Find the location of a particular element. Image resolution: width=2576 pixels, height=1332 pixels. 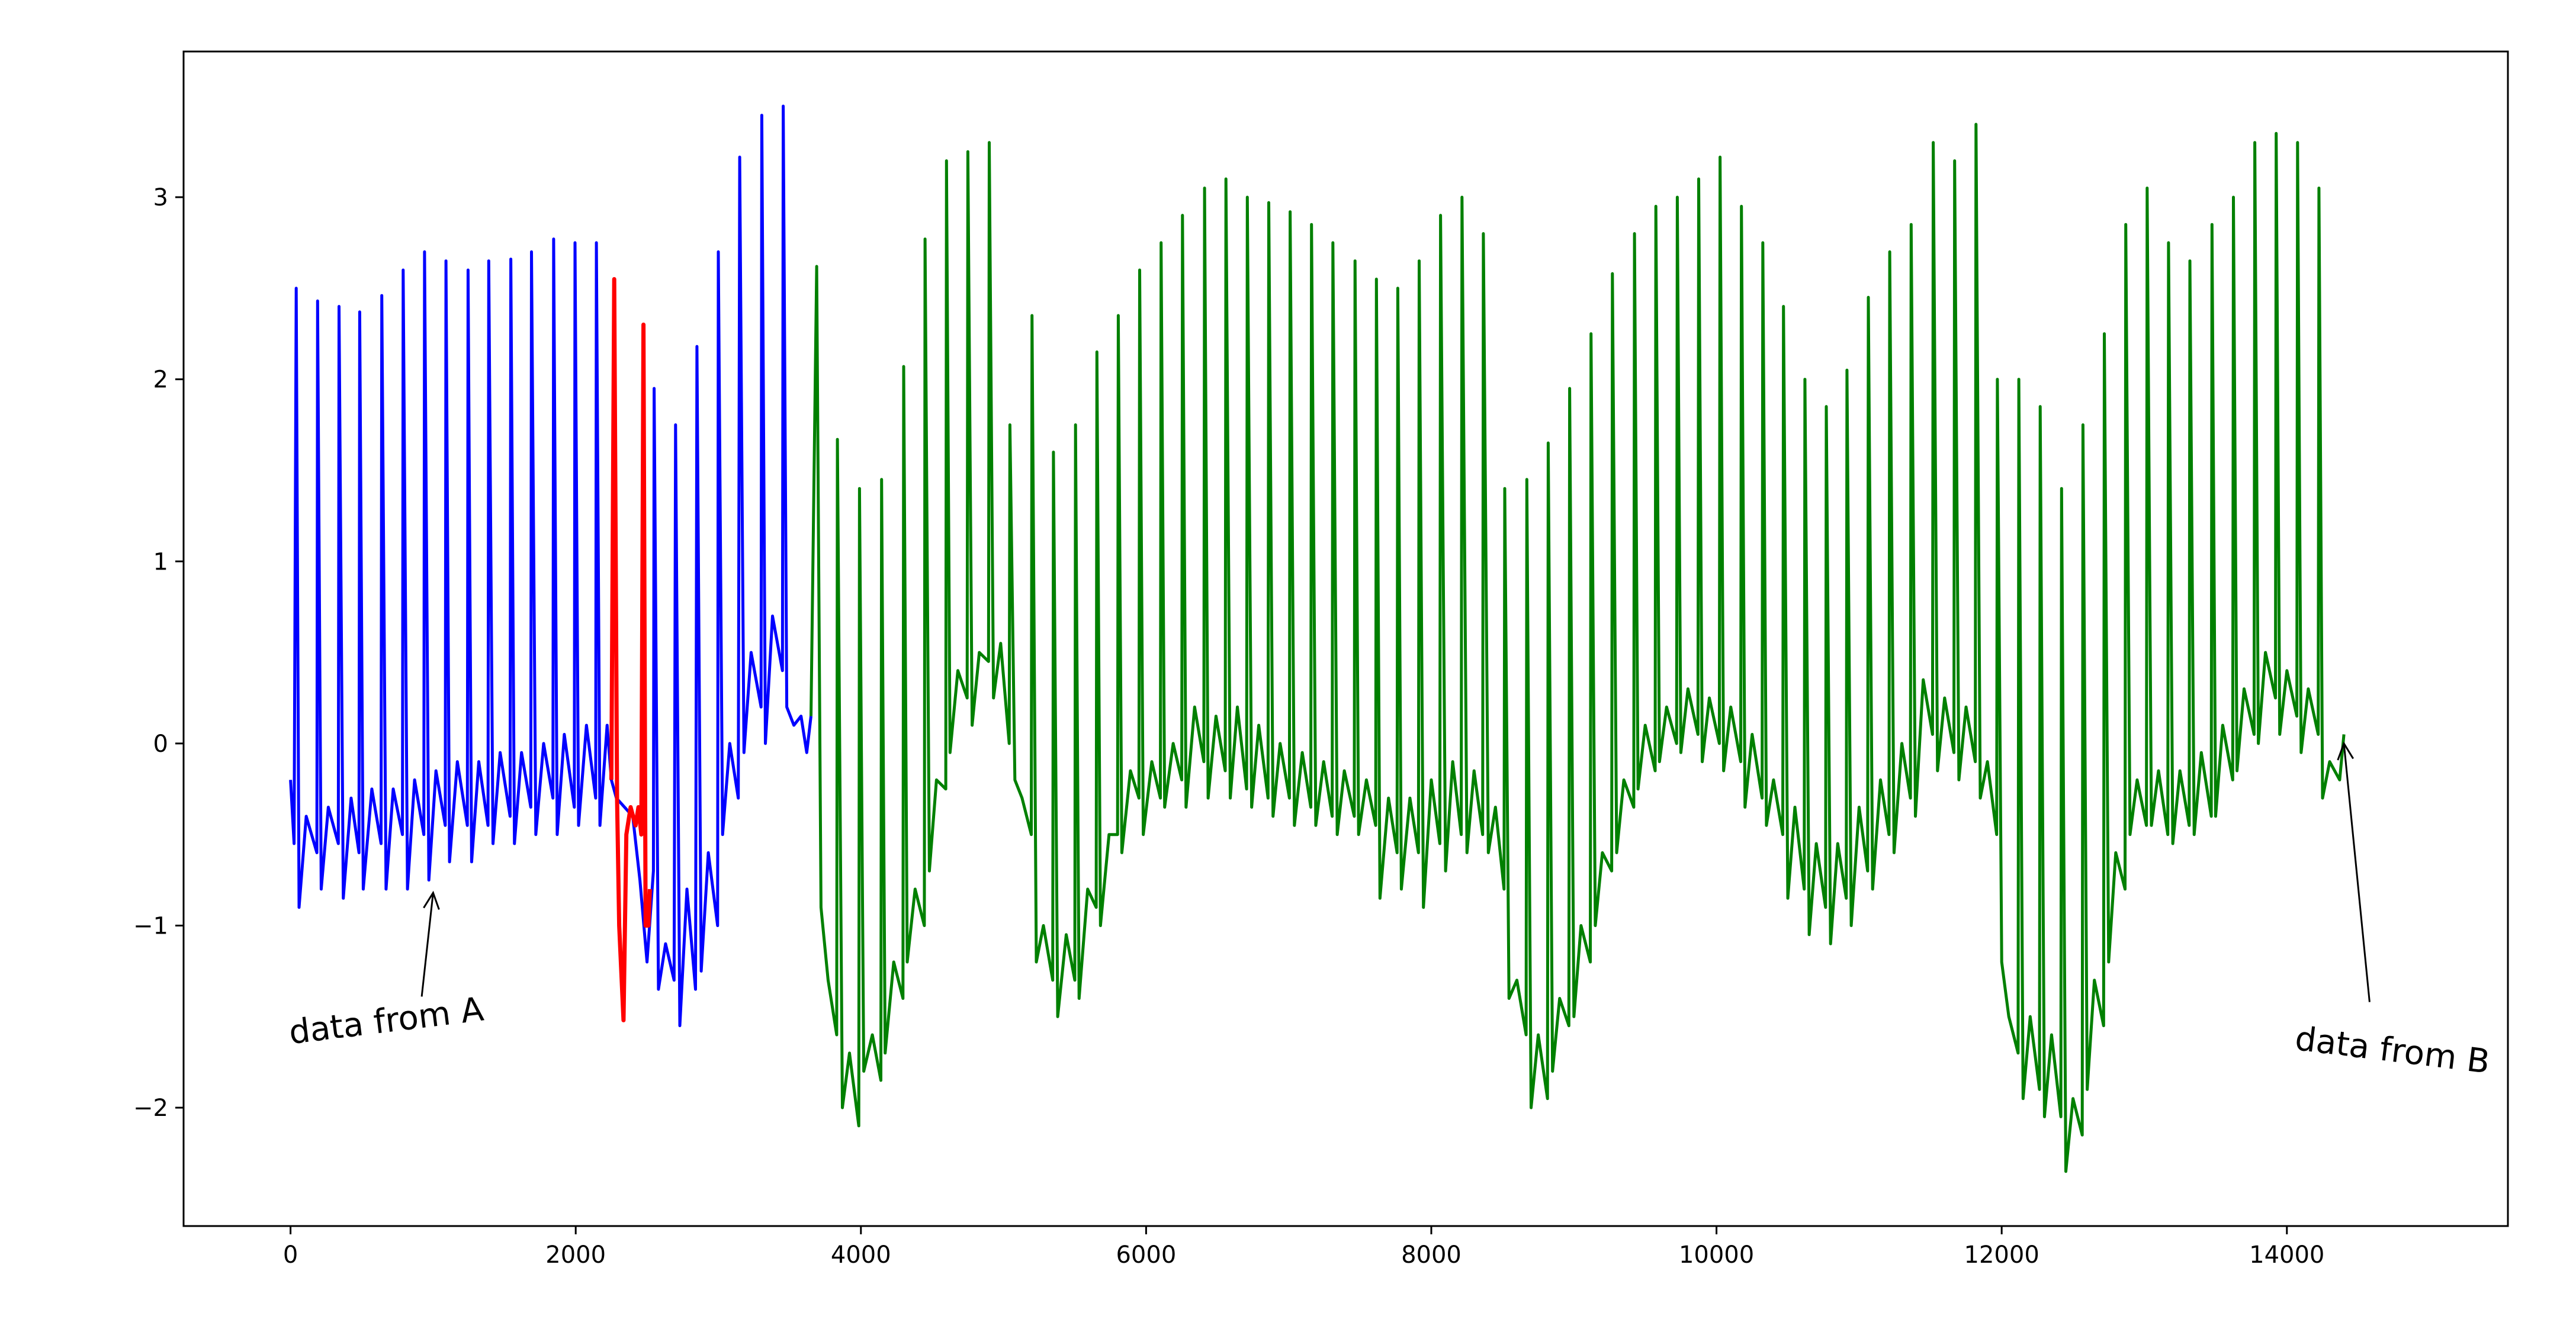

x-tick-label: 2000 is located at coordinates (575, 1255).